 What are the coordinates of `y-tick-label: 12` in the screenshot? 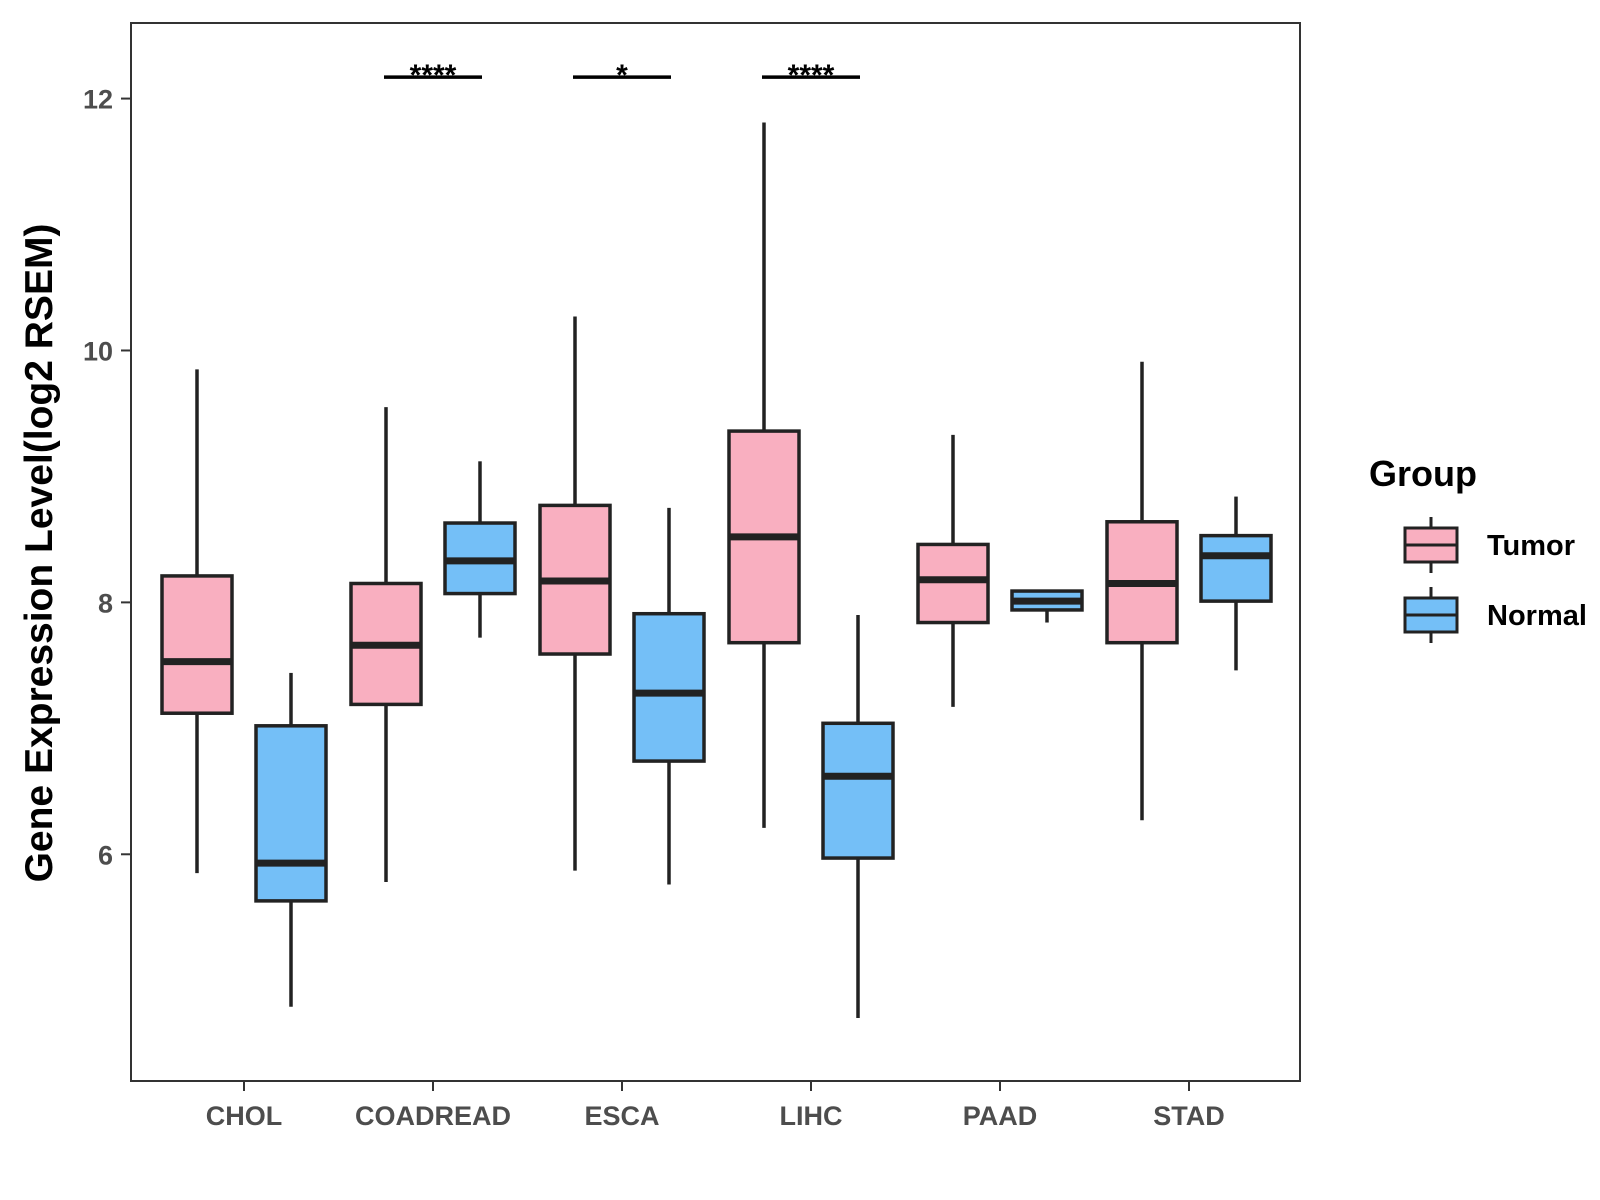 It's located at (98, 100).